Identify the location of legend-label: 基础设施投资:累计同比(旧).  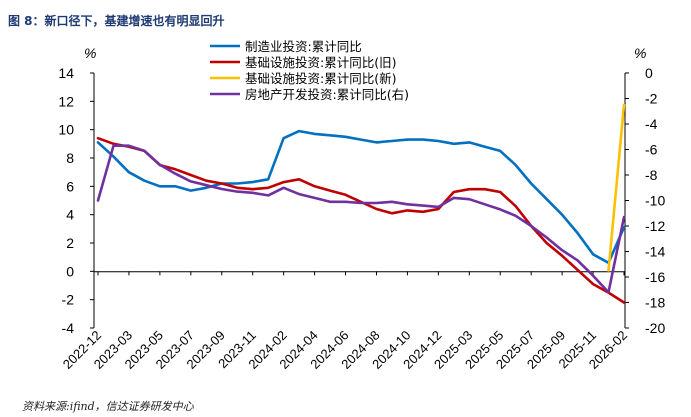
(320, 62).